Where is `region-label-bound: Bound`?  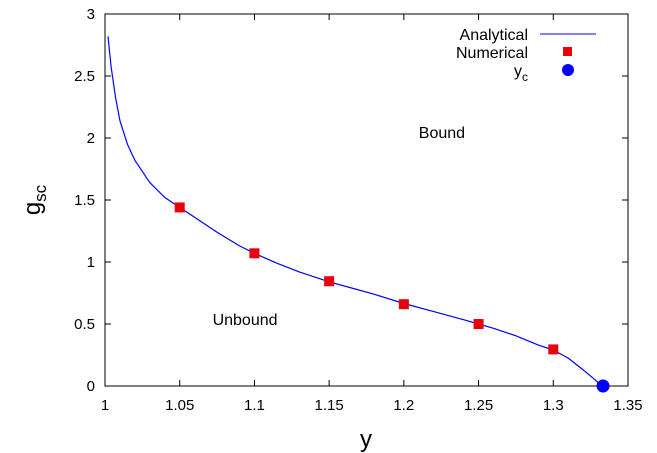 region-label-bound: Bound is located at coordinates (442, 133).